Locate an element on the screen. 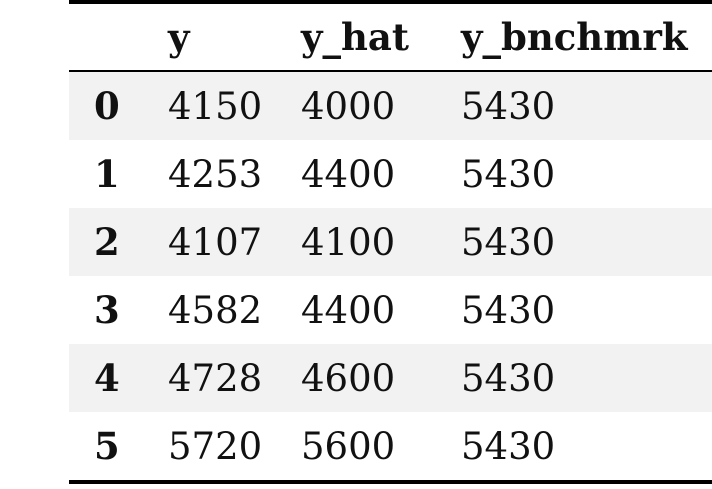 Image resolution: width=712 pixels, height=489 pixels. y-cell: 4253 is located at coordinates (208, 174).